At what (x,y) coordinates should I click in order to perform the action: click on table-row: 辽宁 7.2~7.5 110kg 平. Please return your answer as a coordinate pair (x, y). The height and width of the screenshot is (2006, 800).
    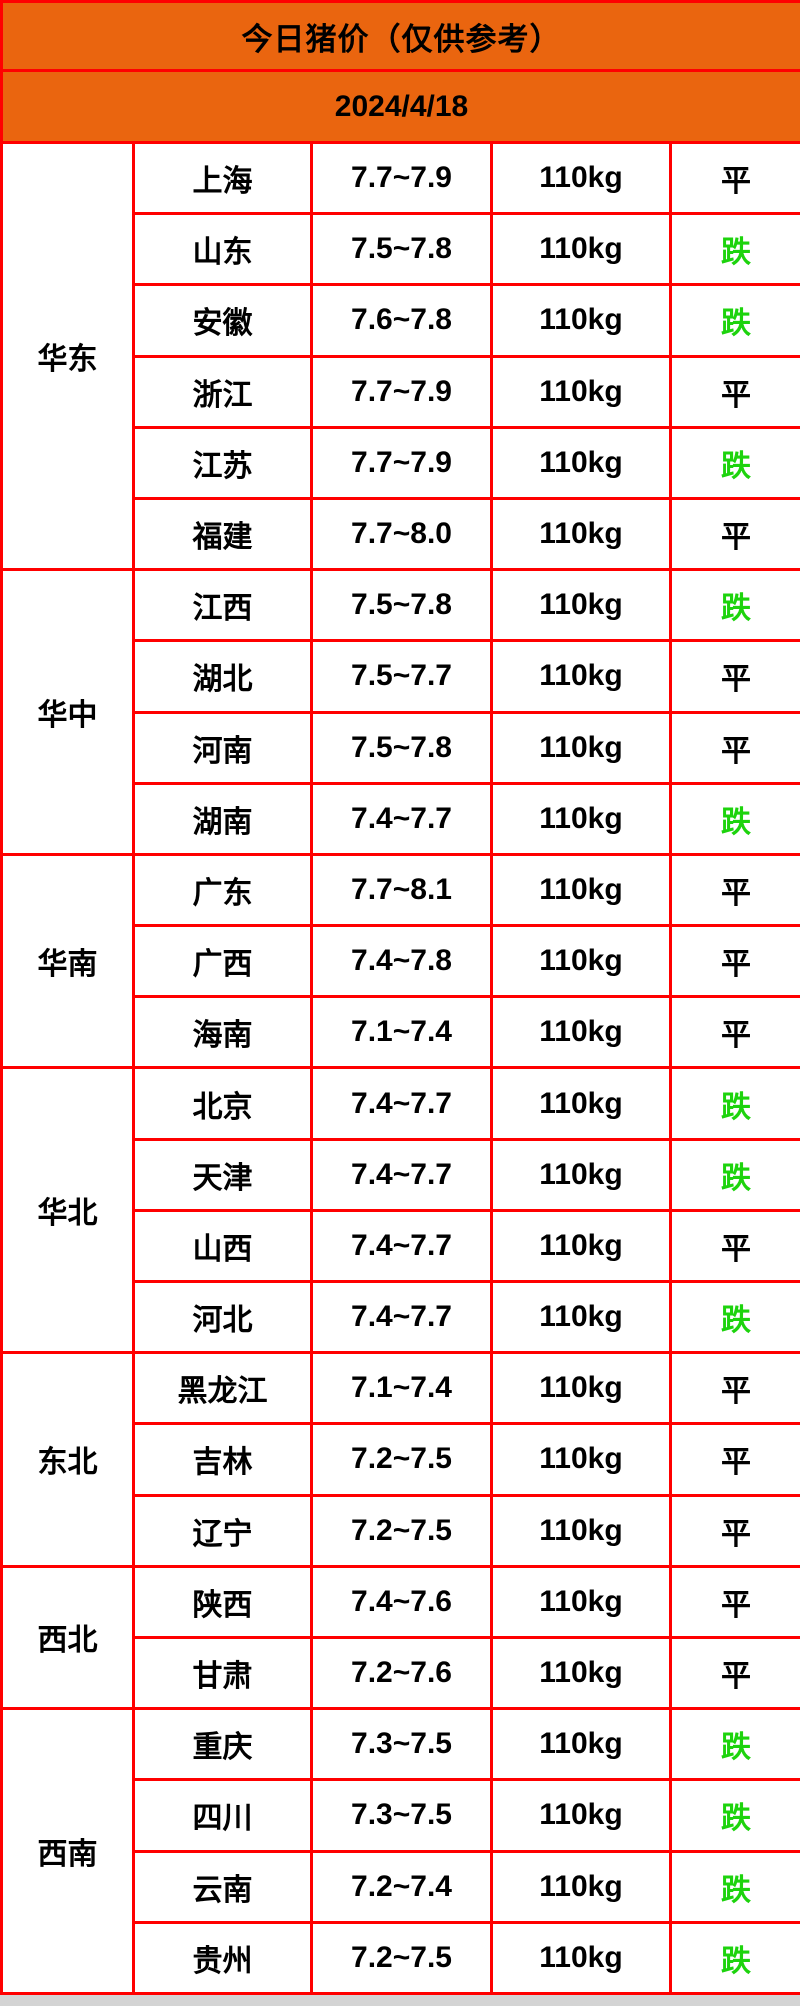
    Looking at the image, I should click on (401, 1530).